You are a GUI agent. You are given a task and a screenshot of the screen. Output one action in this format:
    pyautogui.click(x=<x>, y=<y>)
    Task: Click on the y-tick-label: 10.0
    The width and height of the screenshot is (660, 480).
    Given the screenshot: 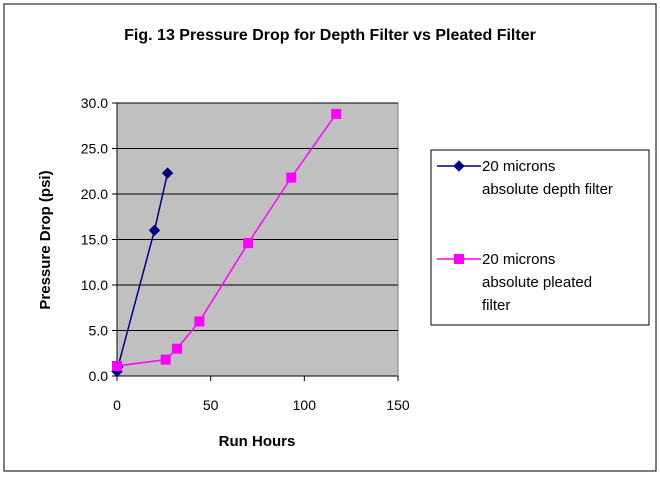 What is the action you would take?
    pyautogui.click(x=94, y=285)
    